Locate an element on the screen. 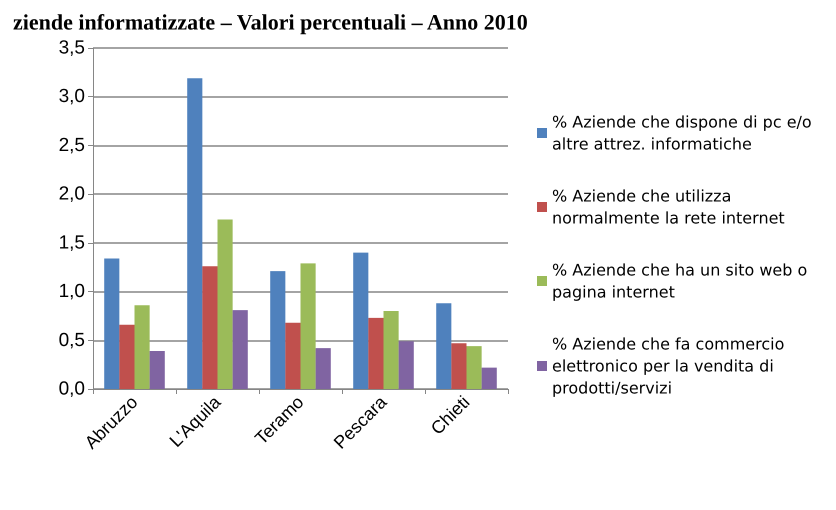 The height and width of the screenshot is (510, 836). y-tick-label: 3,0 is located at coordinates (71, 97).